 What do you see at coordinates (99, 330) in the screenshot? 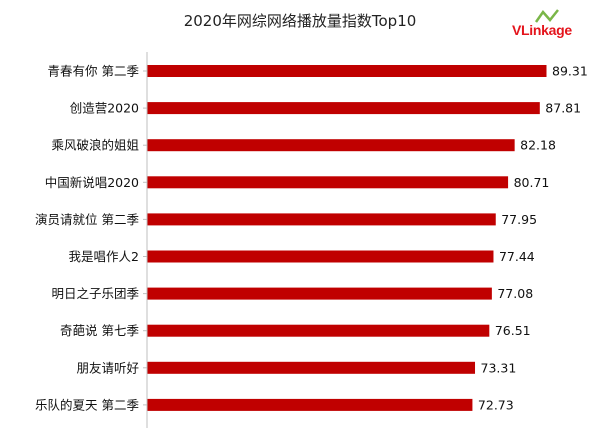
I see `category-label: 奇葩说 第七季` at bounding box center [99, 330].